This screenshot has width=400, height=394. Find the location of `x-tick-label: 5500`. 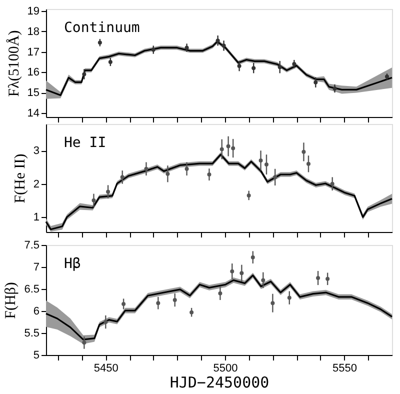

x-tick-label: 5500 is located at coordinates (225, 368).